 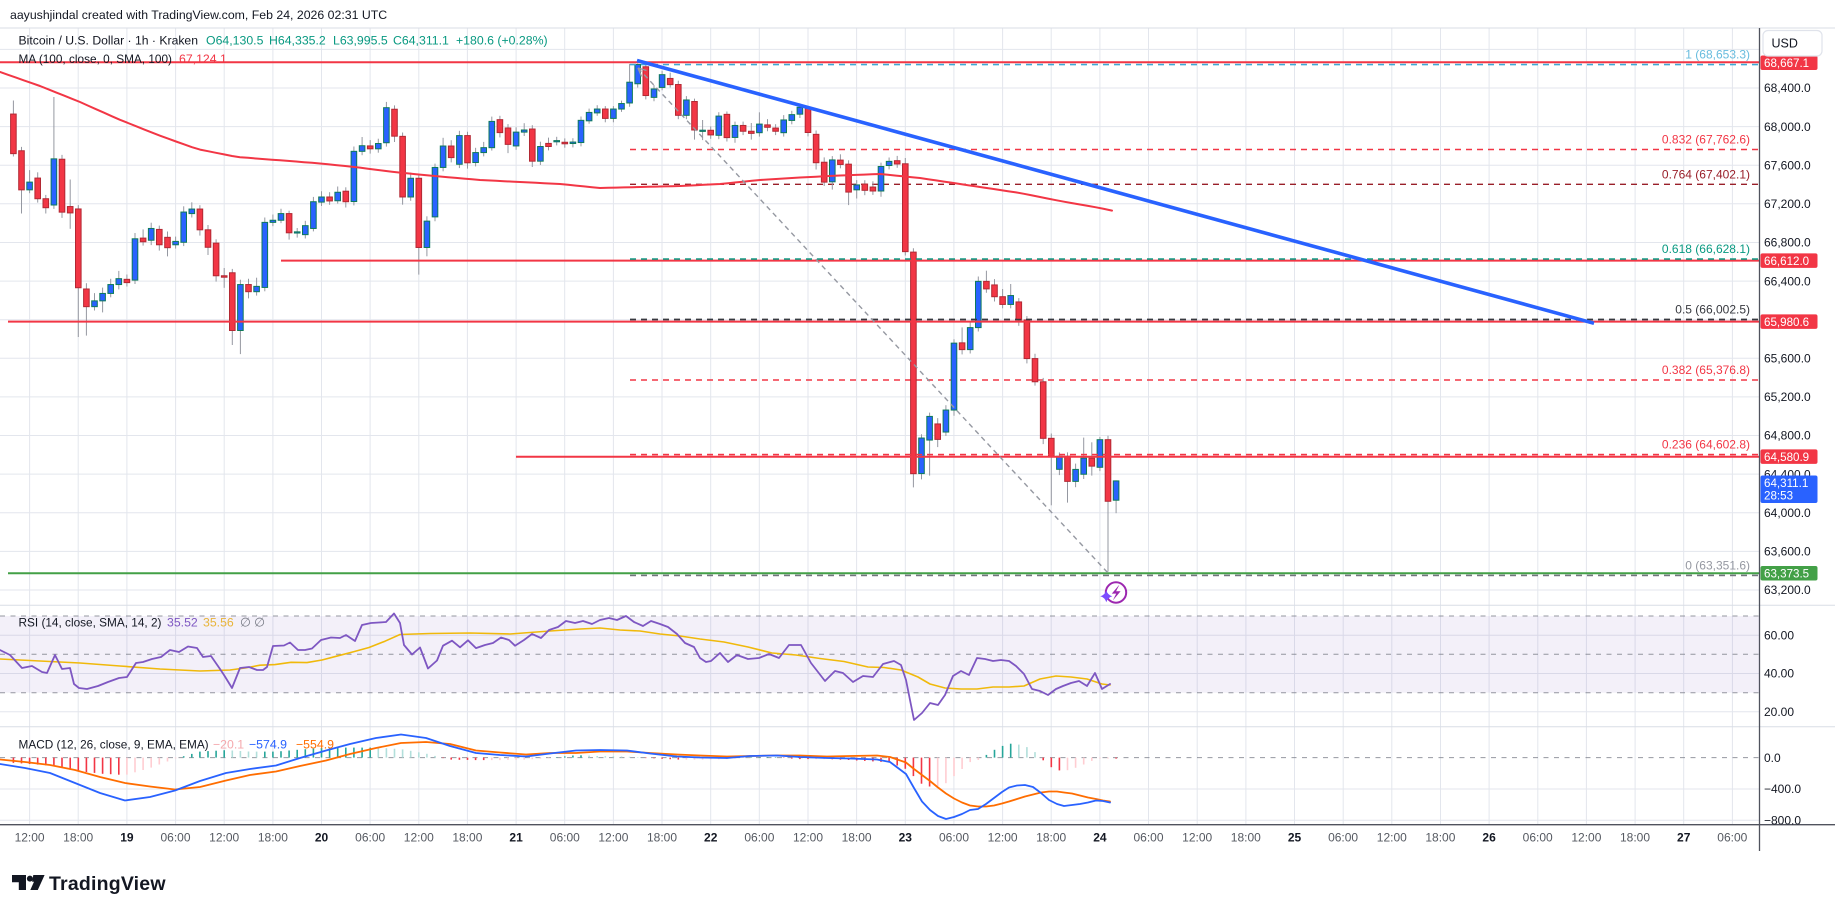 I want to click on svg-text: 0 (63,351.6), so click(x=1717, y=565).